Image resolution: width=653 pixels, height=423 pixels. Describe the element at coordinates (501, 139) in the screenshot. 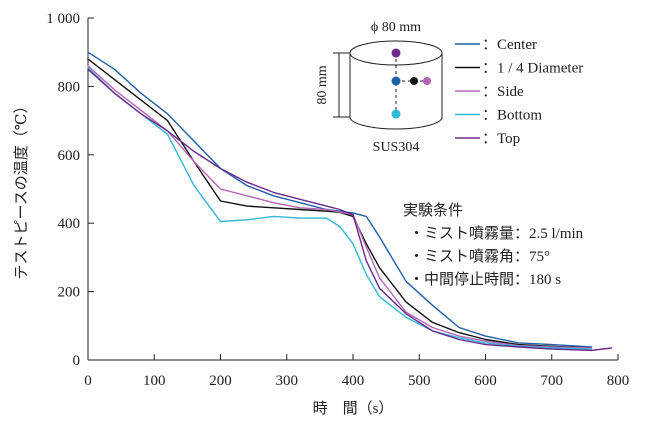

I see `legend-label-top: ：Top` at that location.